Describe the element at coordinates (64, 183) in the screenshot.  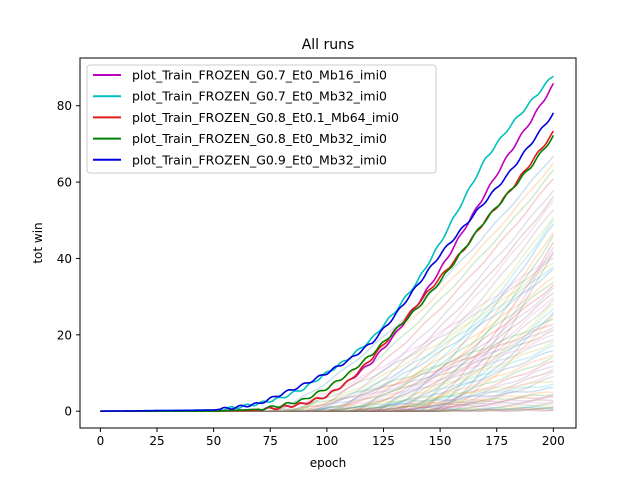
I see `y-tick-label: 60` at that location.